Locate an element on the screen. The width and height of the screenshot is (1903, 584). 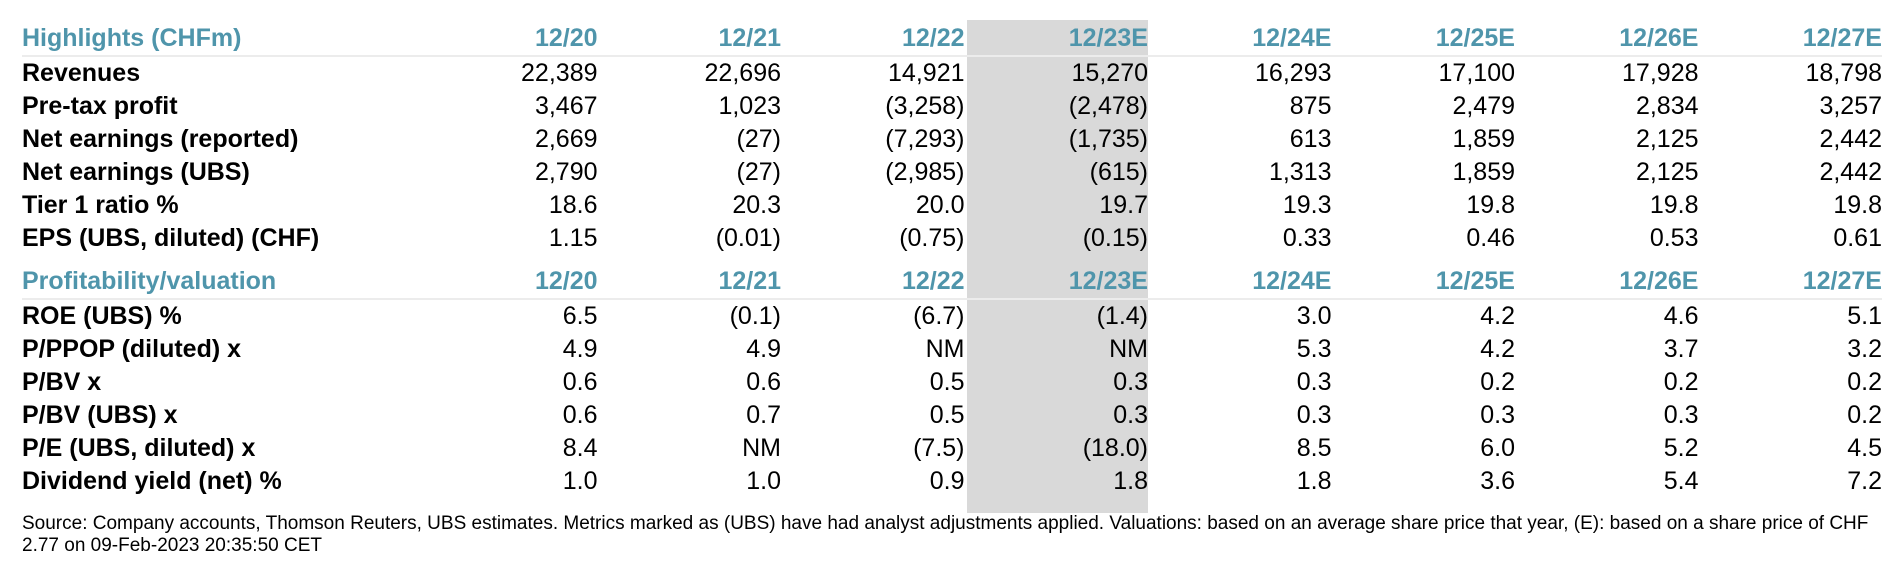
table-cell: (7,293) is located at coordinates (925, 139).